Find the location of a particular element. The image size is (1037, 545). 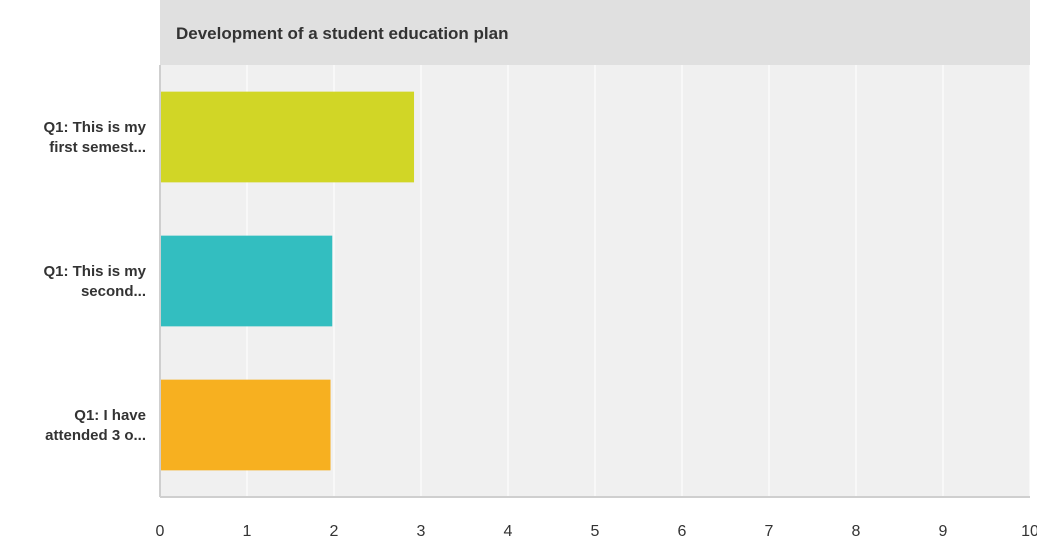

x-tick-labels: 0 1 2 3 4 5 6 7 8 9 10 is located at coordinates (596, 531).